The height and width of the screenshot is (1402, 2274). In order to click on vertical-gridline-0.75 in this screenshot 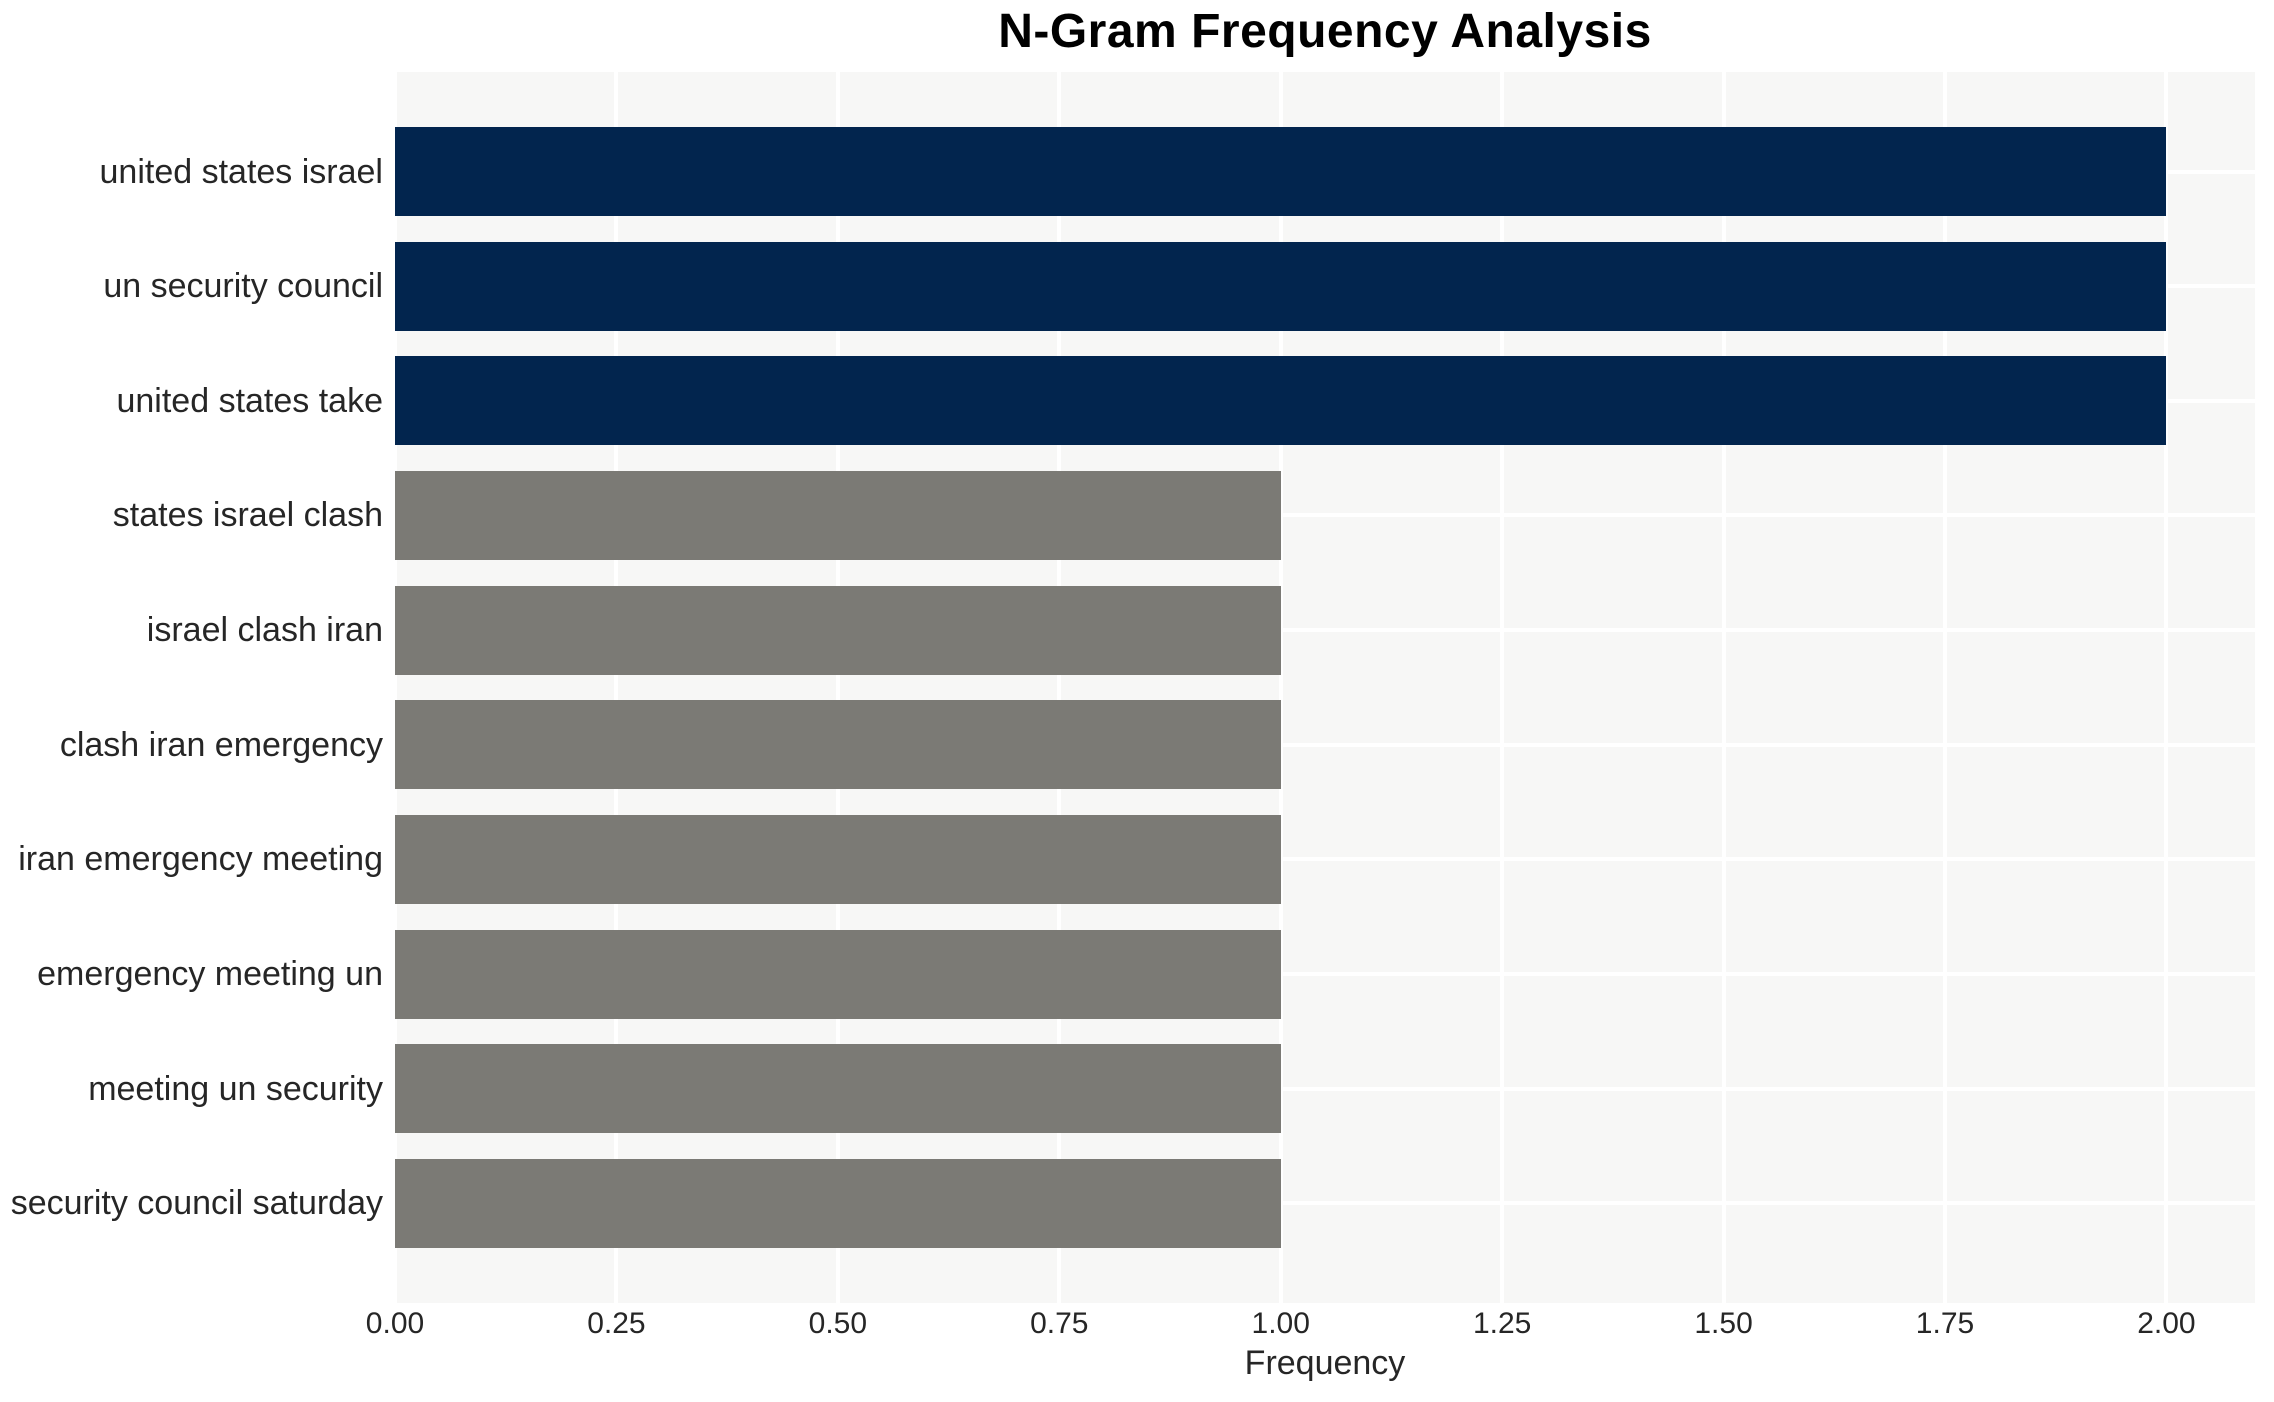, I will do `click(1059, 687)`.